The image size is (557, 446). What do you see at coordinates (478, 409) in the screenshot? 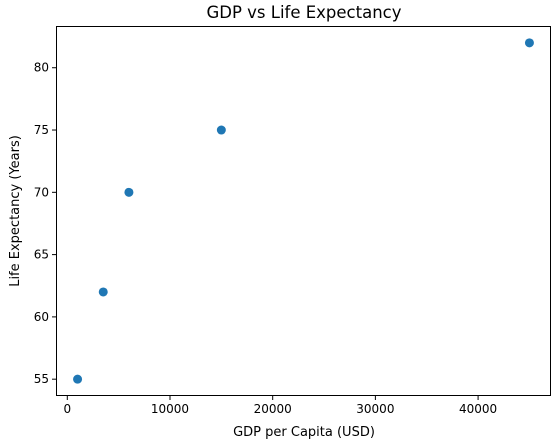
I see `x-tick-label: 40000` at bounding box center [478, 409].